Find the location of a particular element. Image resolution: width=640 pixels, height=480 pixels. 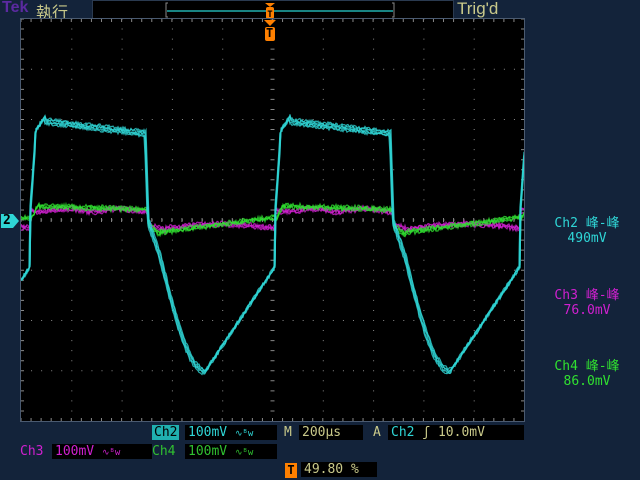

measurement-ch3: Ch3 峰-峰 76.0mV is located at coordinates (587, 301).